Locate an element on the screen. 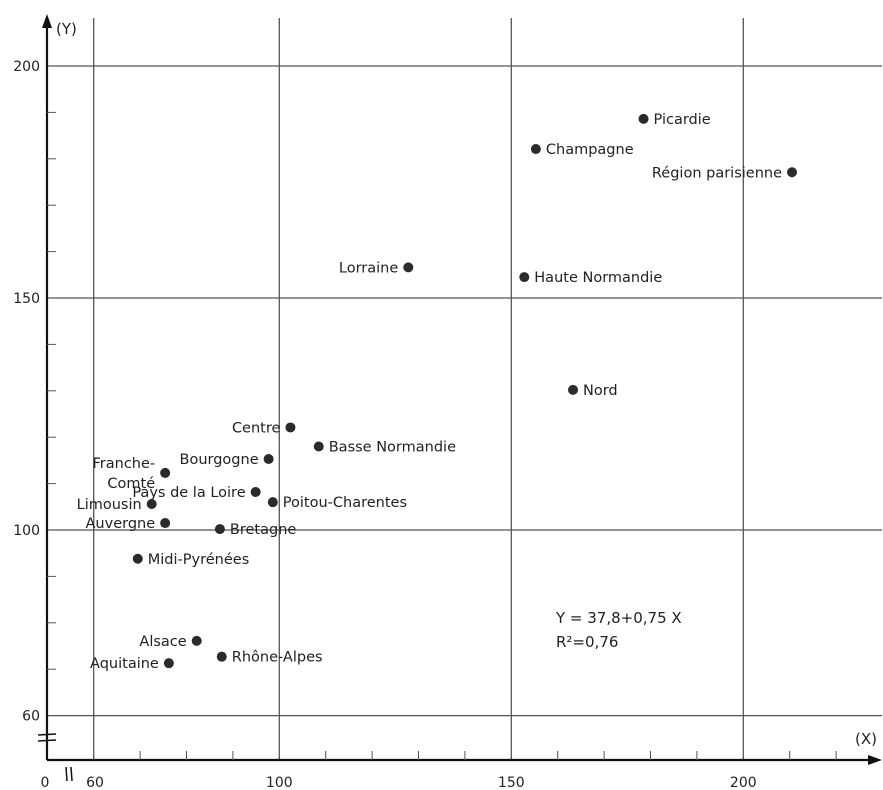  point-label: Pays de la Loire is located at coordinates (188, 493).